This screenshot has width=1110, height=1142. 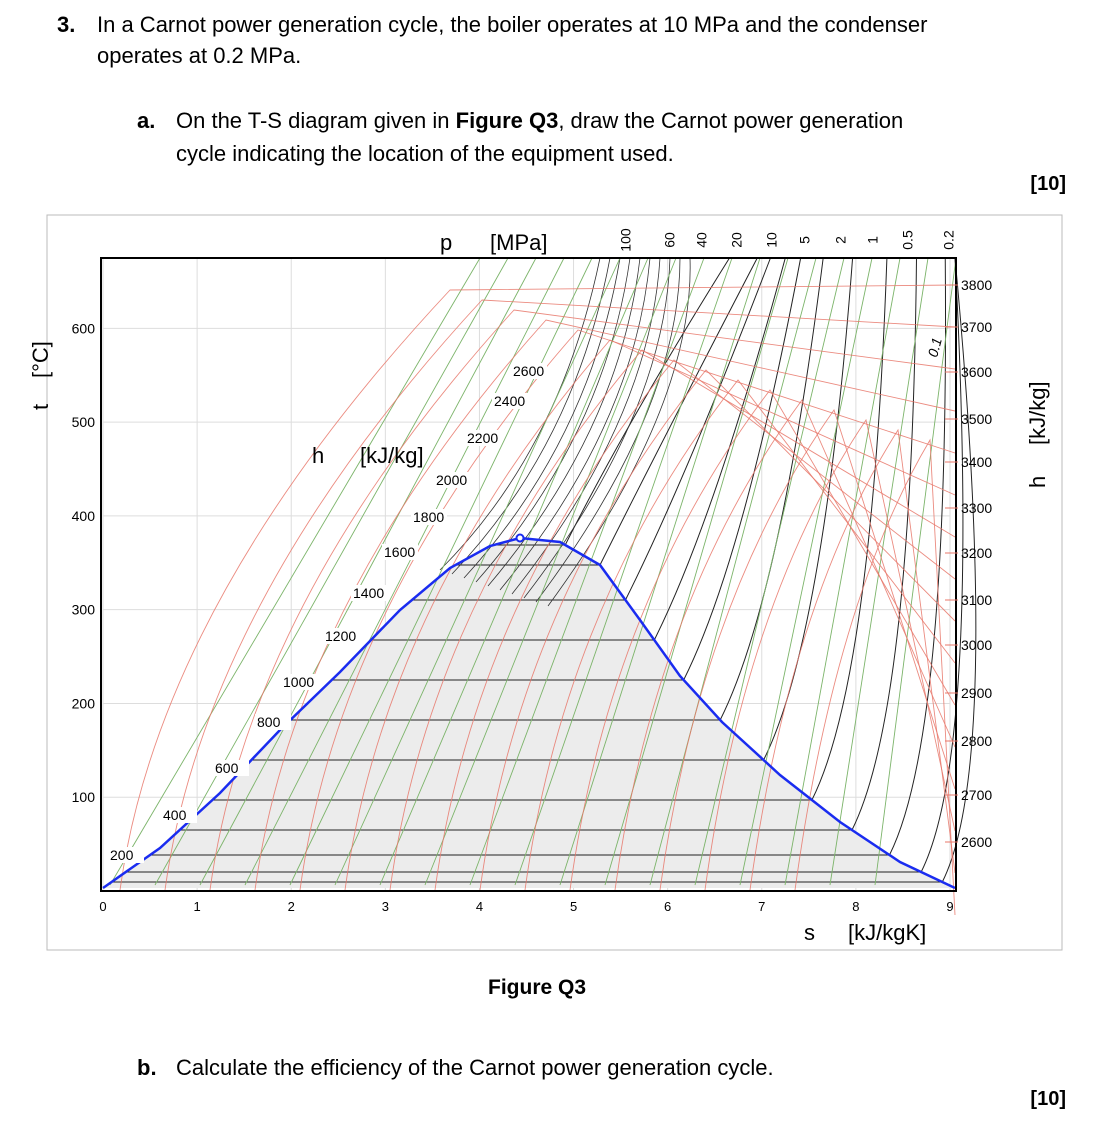 What do you see at coordinates (1037, 482) in the screenshot?
I see `h-symbol-right: h` at bounding box center [1037, 482].